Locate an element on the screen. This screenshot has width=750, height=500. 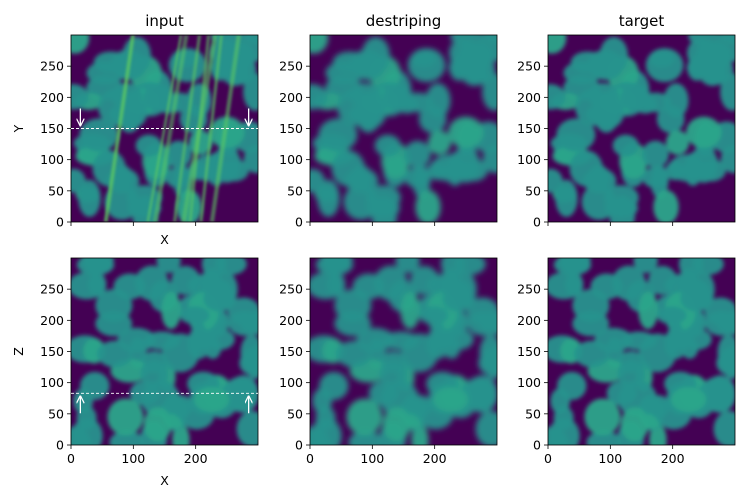
y-axis-label: Z is located at coordinates (18, 351).